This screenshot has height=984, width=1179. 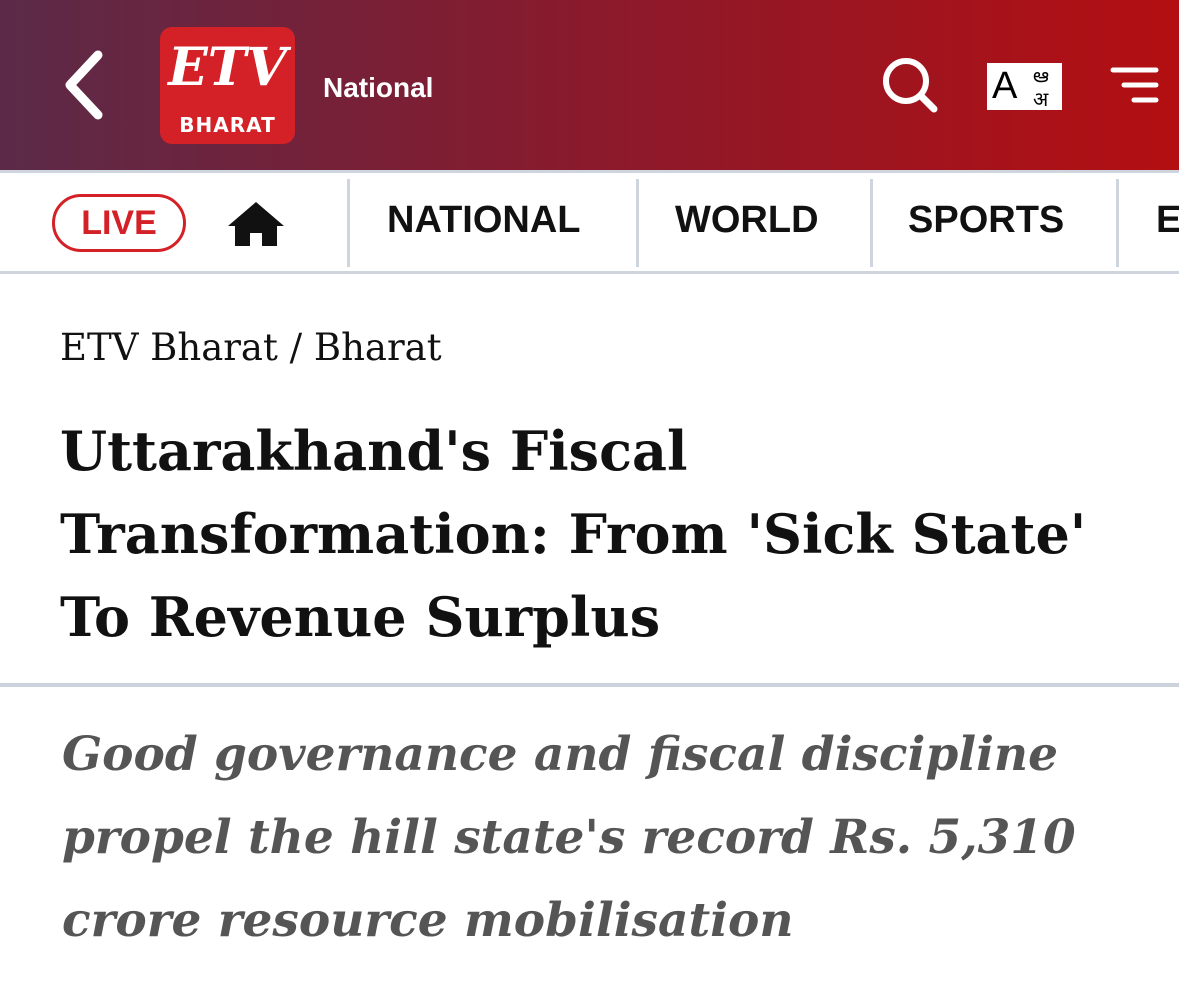 What do you see at coordinates (589, 685) in the screenshot?
I see `separator-rule` at bounding box center [589, 685].